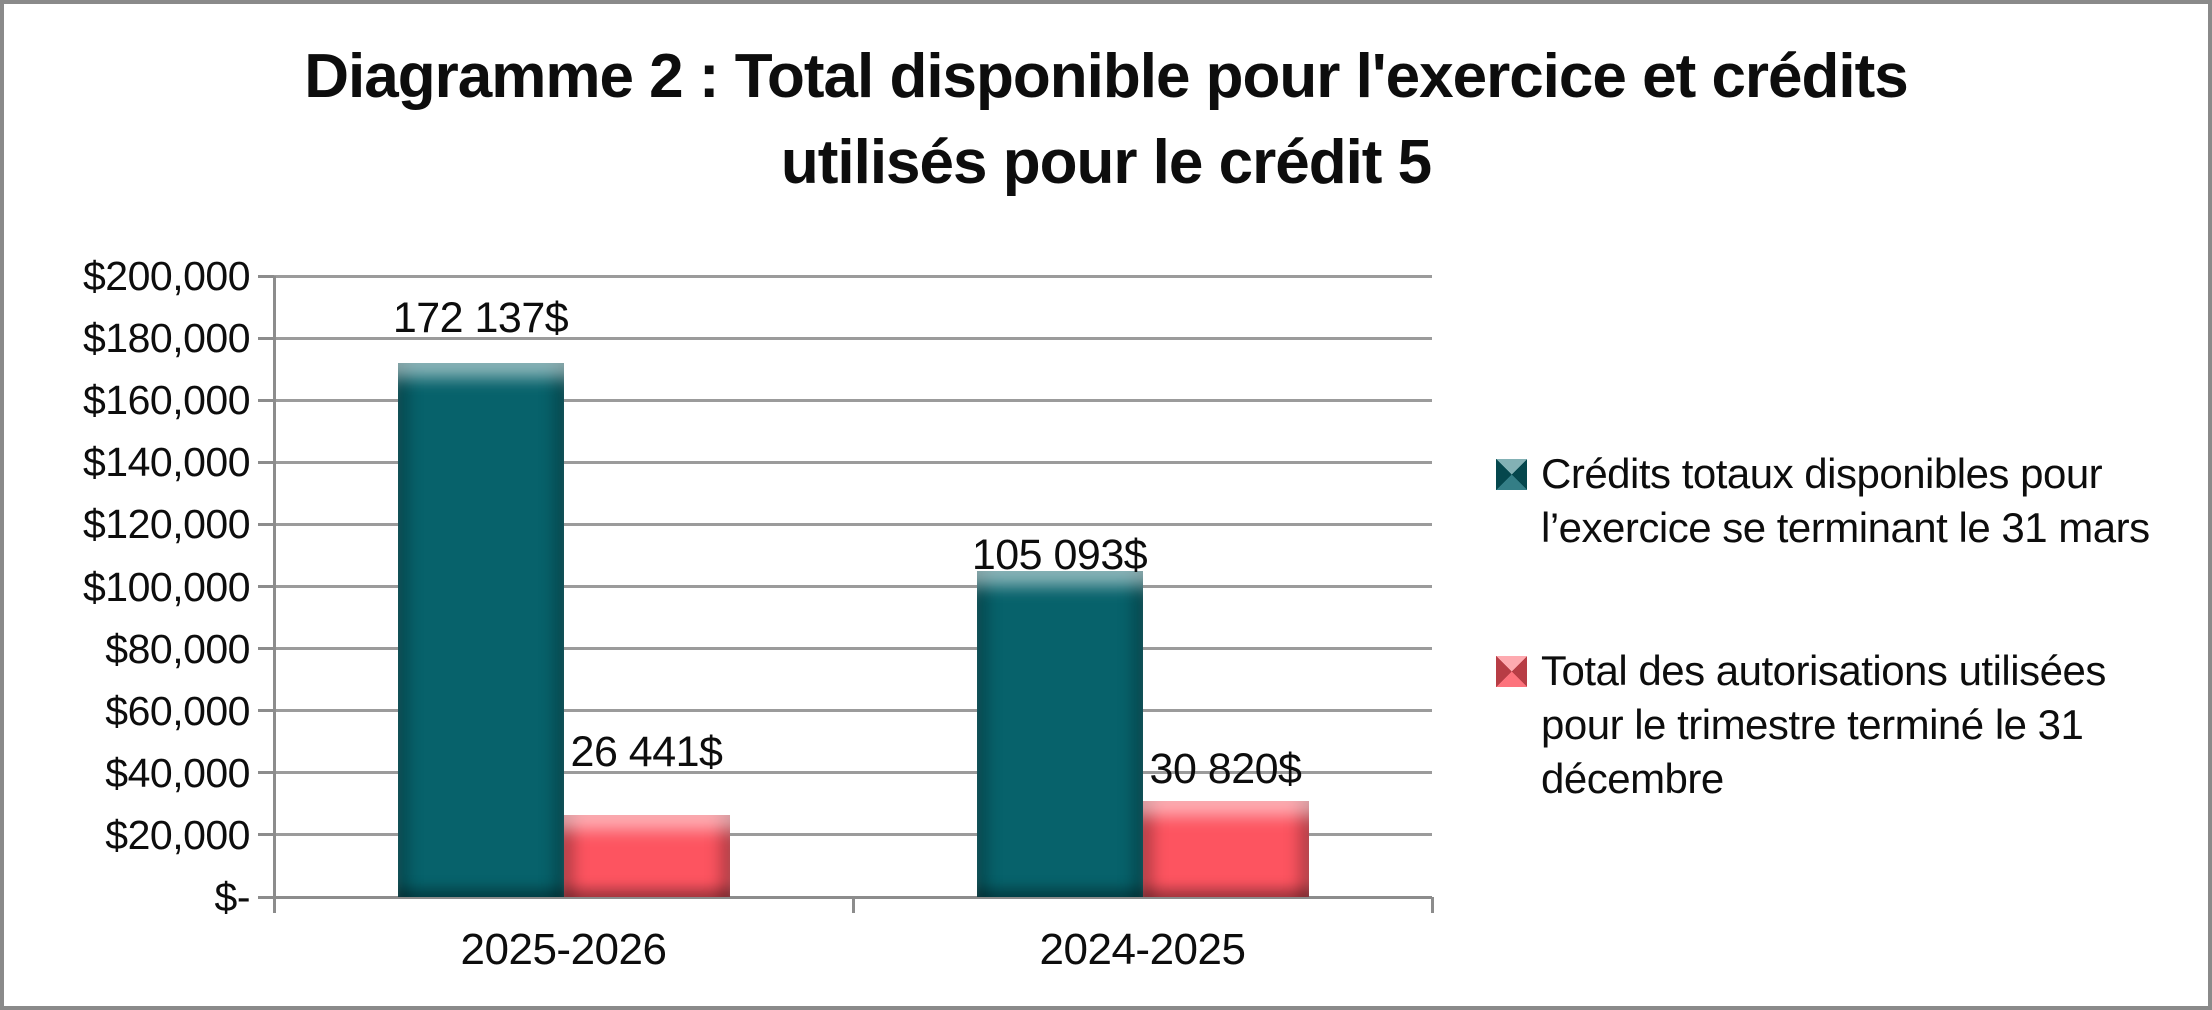 The image size is (2212, 1010). What do you see at coordinates (166, 400) in the screenshot?
I see `y-axis-label: $160,000` at bounding box center [166, 400].